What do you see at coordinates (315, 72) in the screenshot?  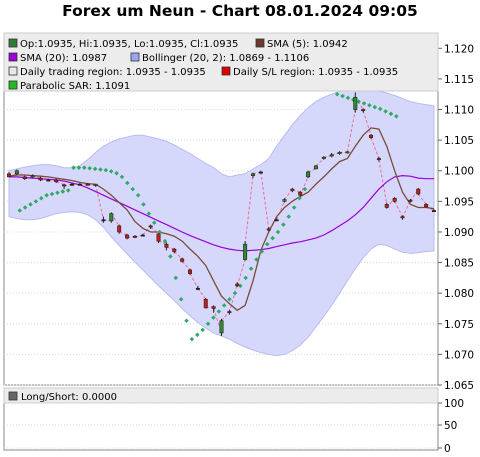 I see `legend-sl-region-text: Daily S/L region: 1.0935 - 1.0935` at bounding box center [315, 72].